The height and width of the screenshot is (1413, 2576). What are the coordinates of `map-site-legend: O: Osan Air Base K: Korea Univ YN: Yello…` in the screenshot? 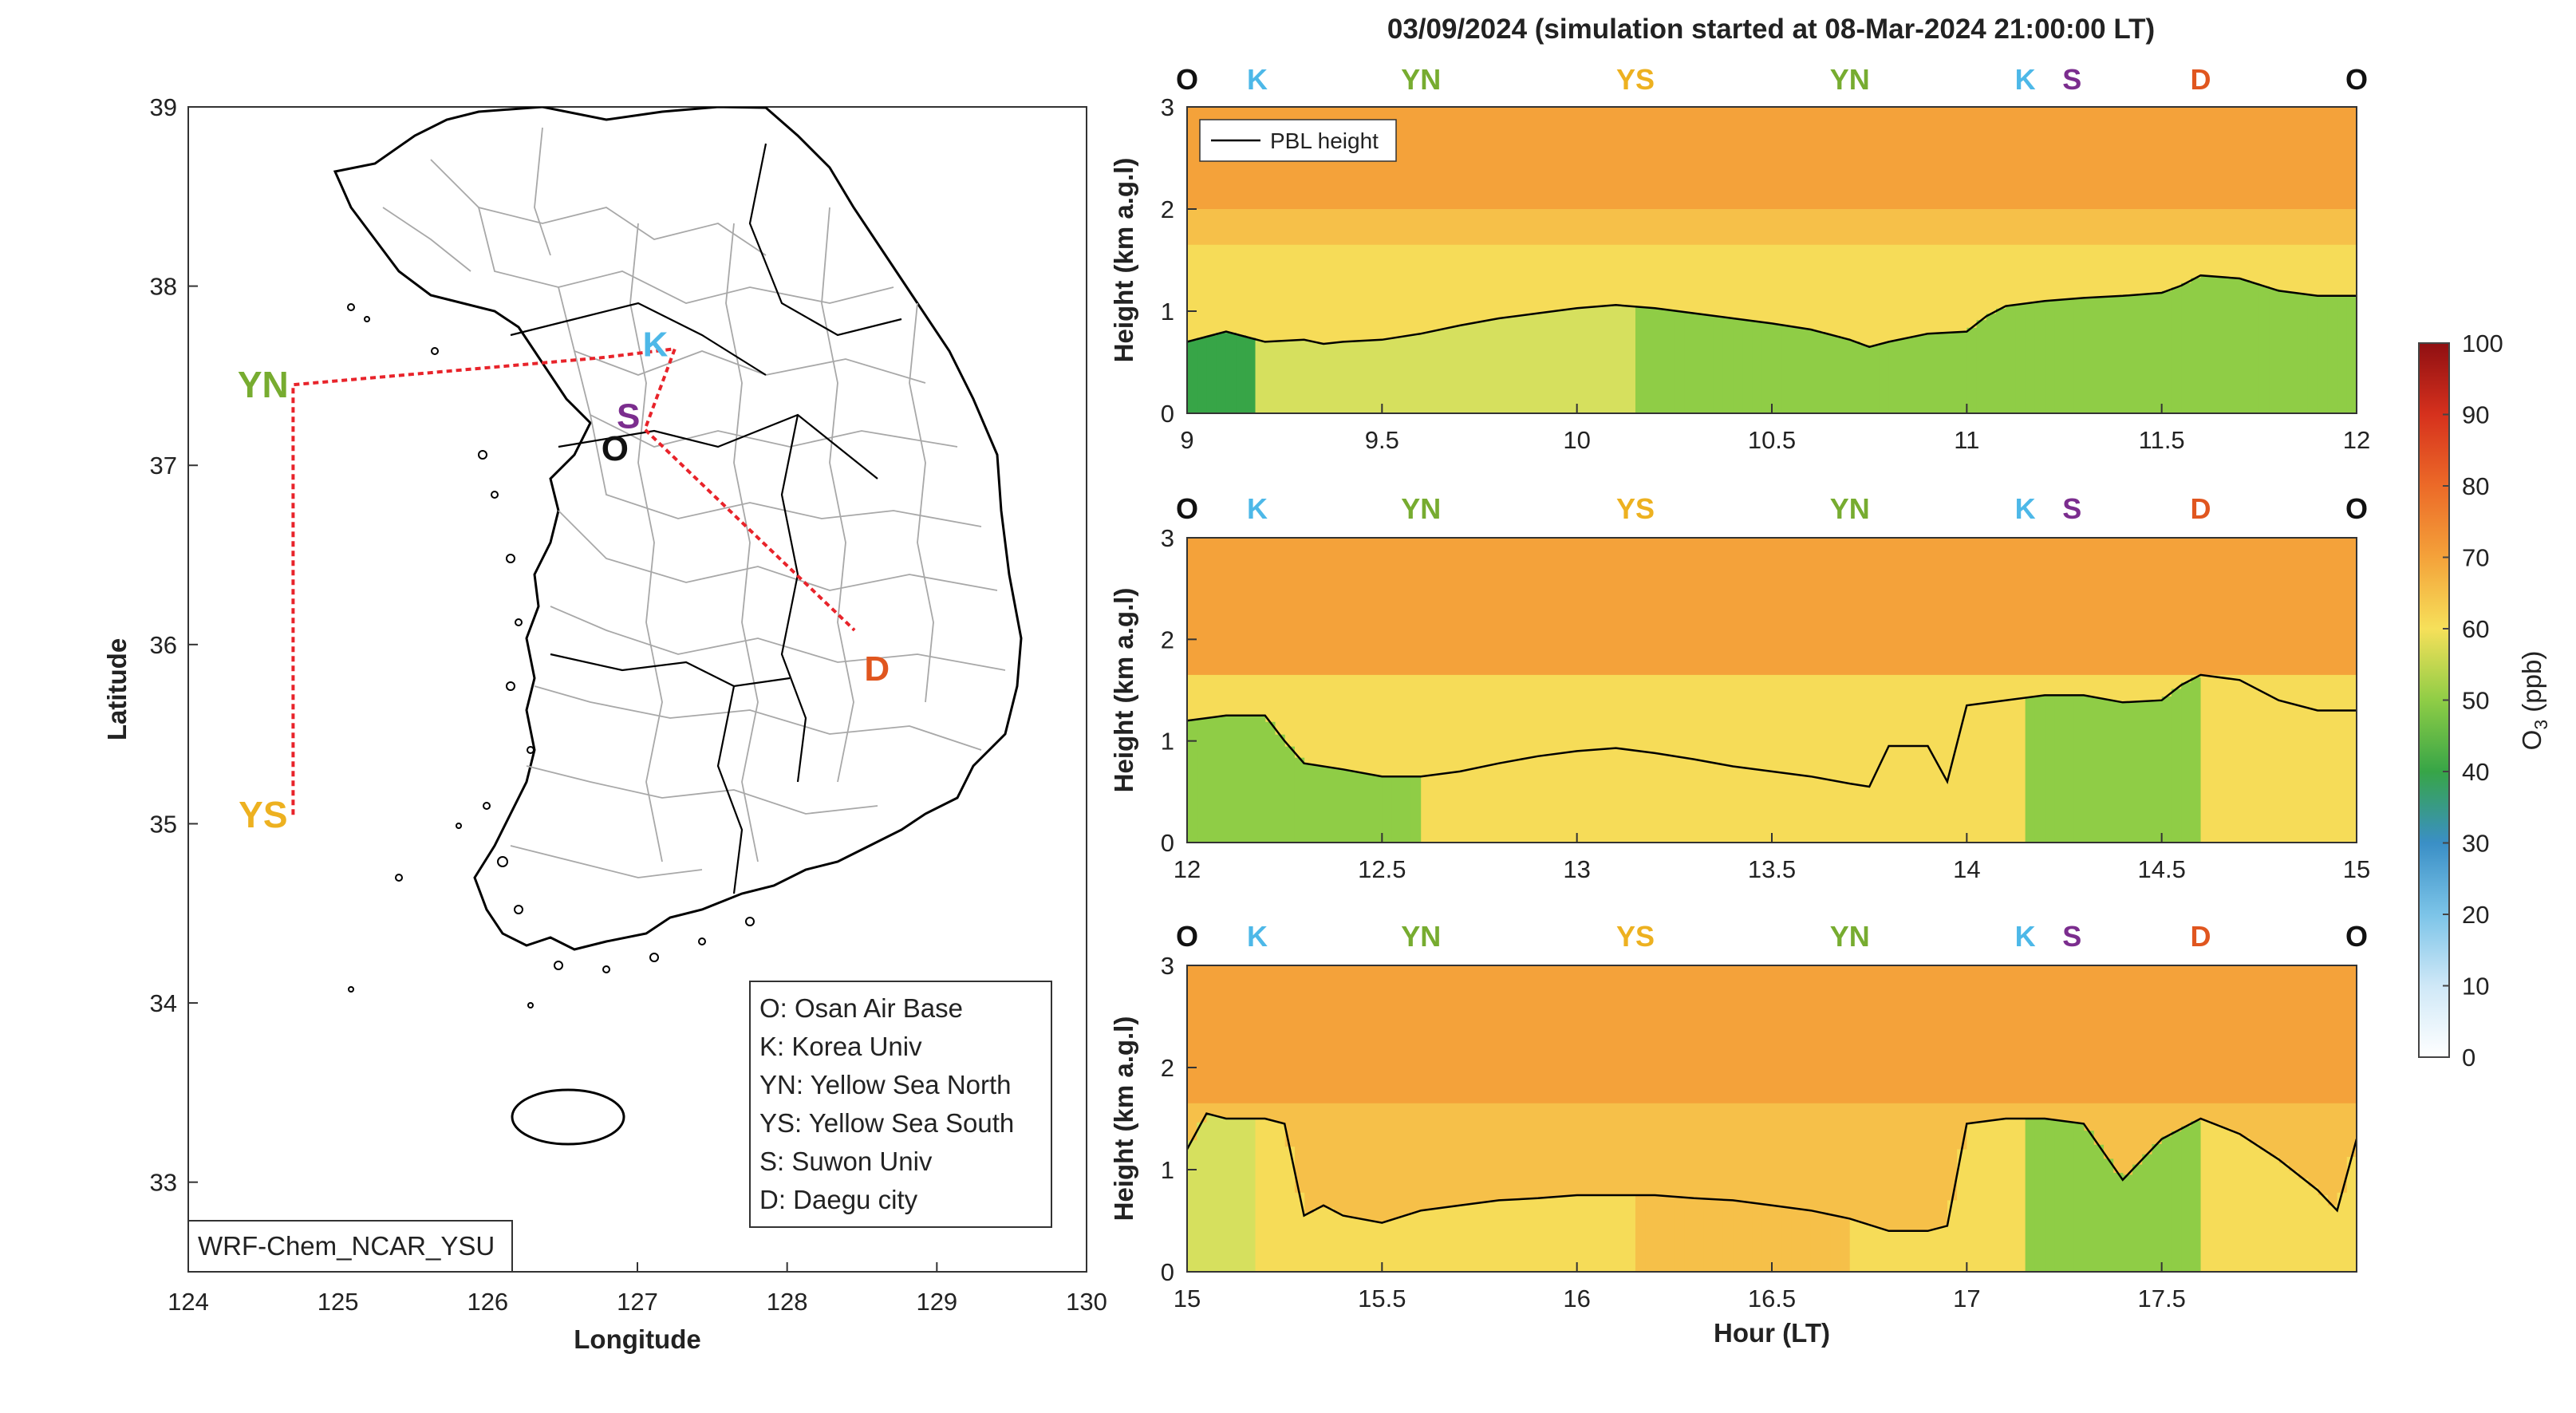 It's located at (900, 1104).